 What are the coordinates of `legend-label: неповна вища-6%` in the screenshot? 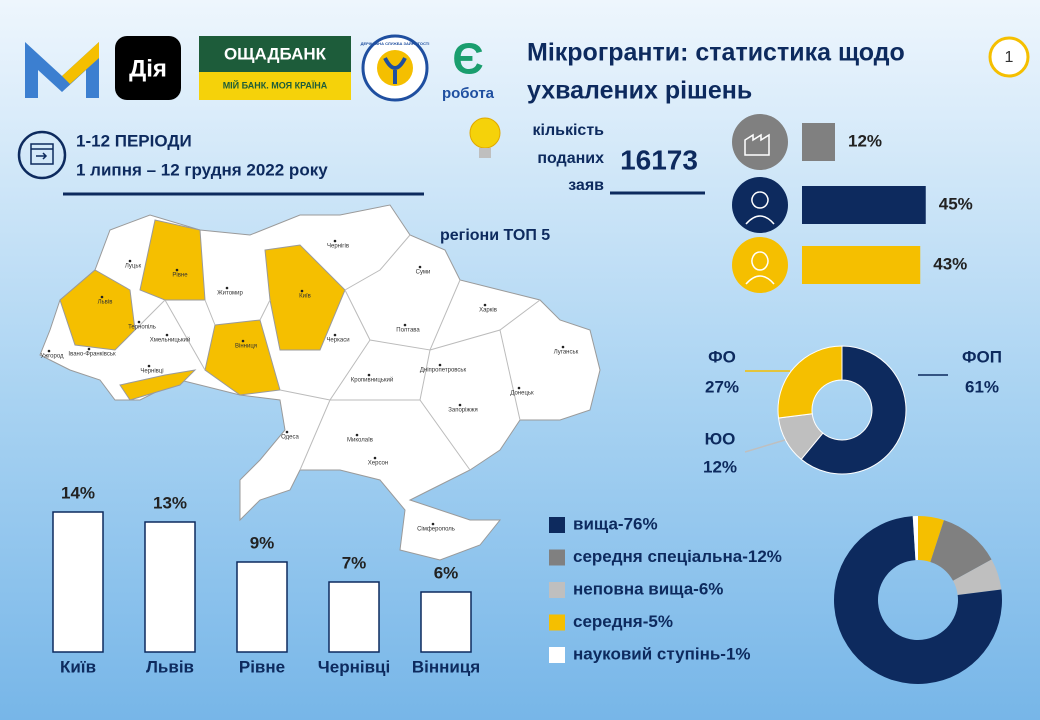 It's located at (648, 588).